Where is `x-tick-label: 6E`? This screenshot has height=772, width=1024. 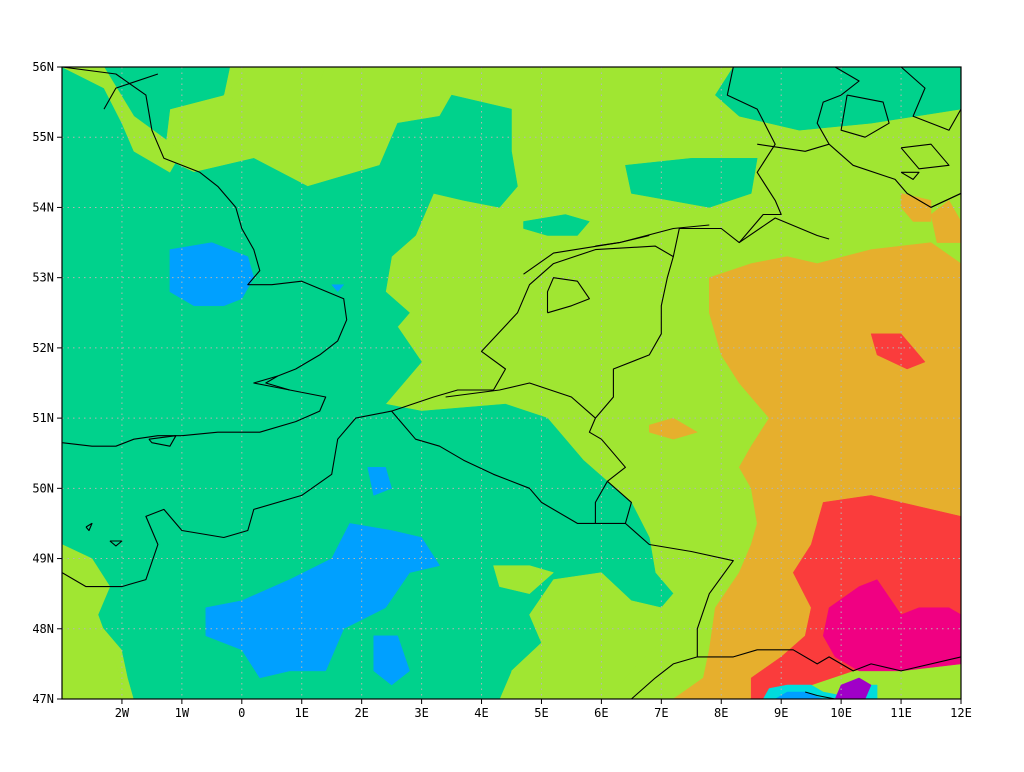
x-tick-label: 6E is located at coordinates (601, 713).